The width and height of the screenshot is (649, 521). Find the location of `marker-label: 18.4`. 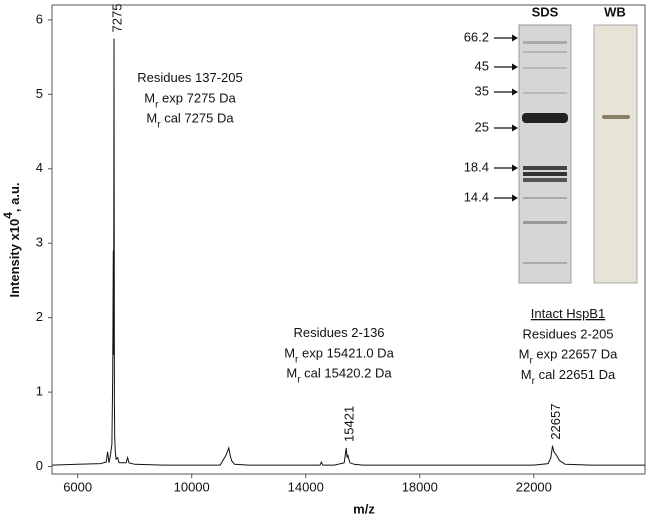

marker-label: 18.4 is located at coordinates (476, 166).